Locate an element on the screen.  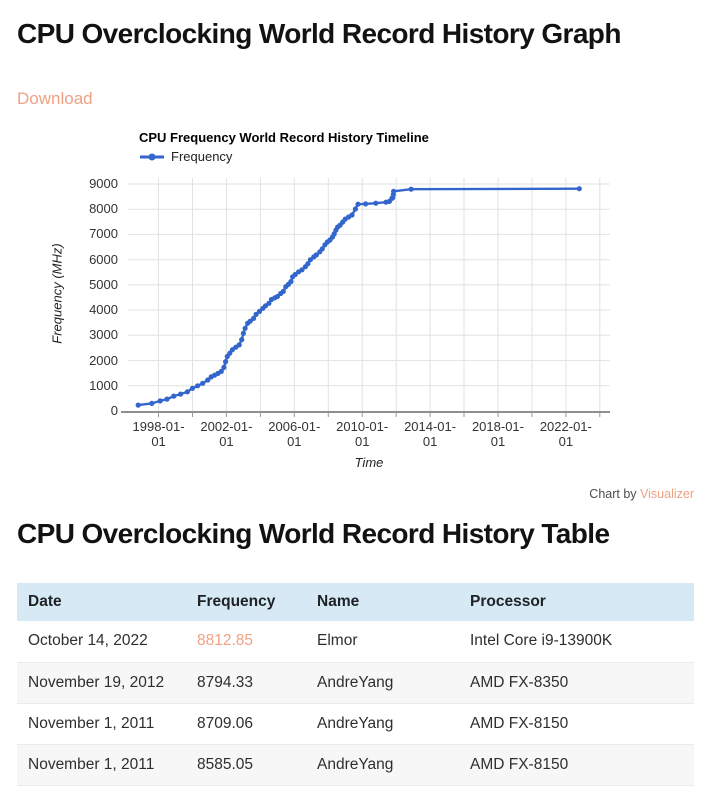
x-axis-tick-label: 2002-01- 01 is located at coordinates (226, 434).